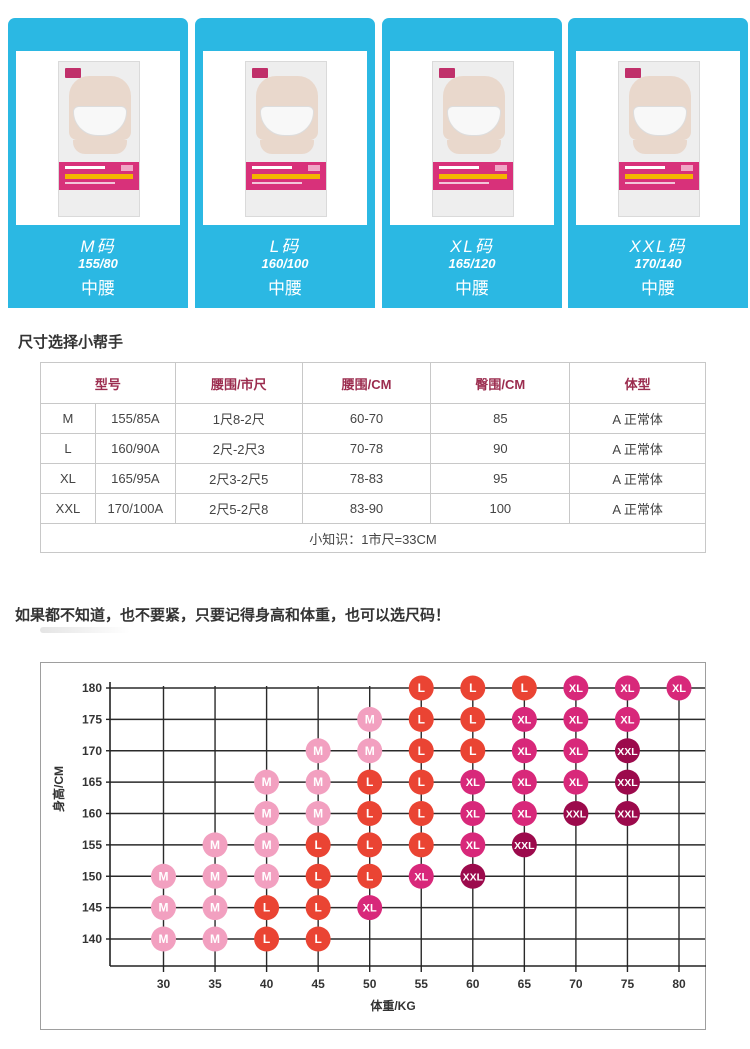  What do you see at coordinates (637, 508) in the screenshot?
I see `table-cell: A 正常体` at bounding box center [637, 508].